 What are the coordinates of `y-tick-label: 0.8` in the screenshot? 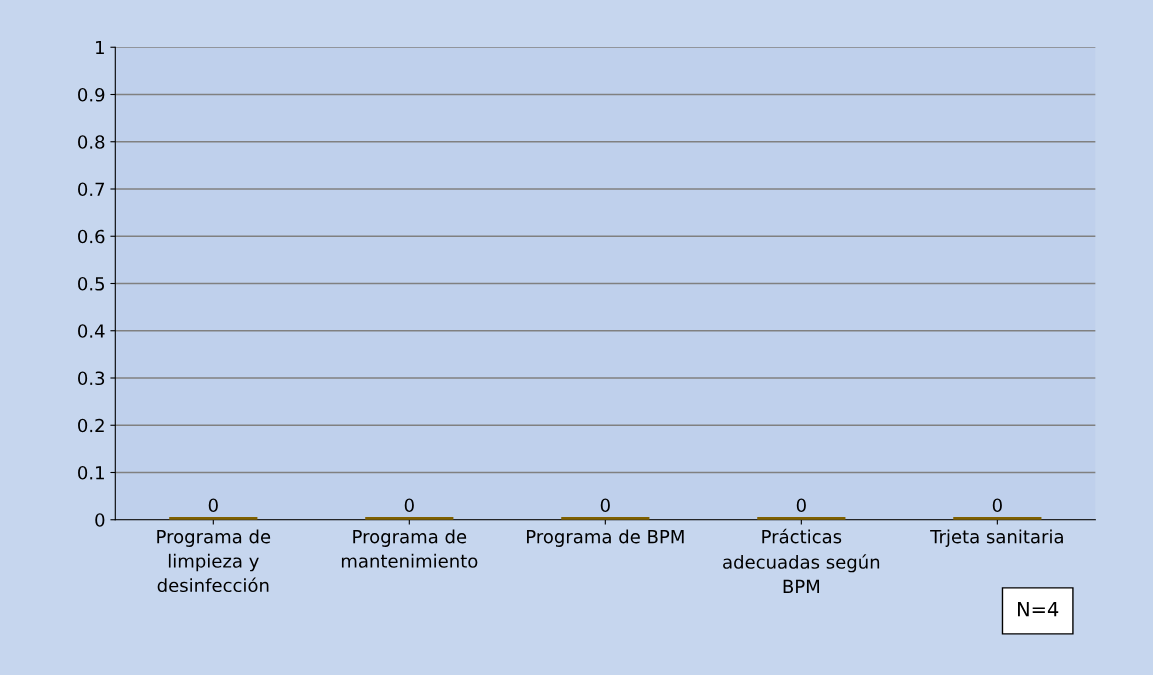 It's located at (91, 142).